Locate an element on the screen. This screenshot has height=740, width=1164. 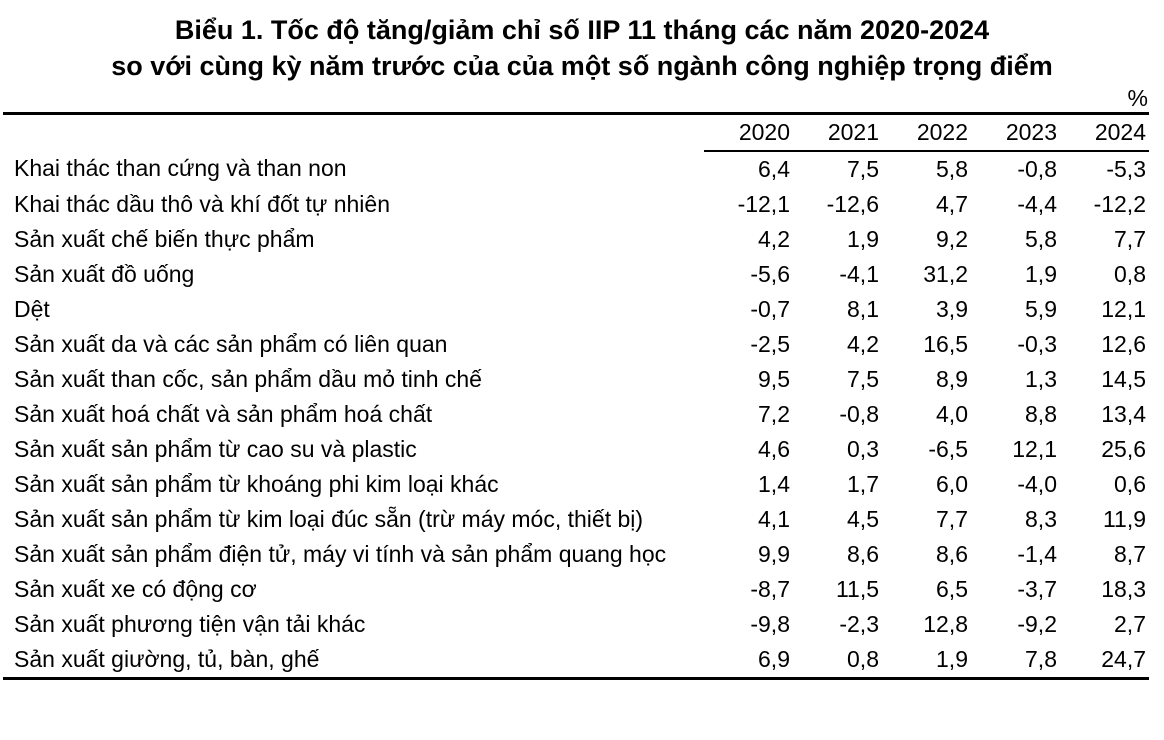
industry-label: Sản xuất chế biến thực phẩm is located at coordinates (164, 239).